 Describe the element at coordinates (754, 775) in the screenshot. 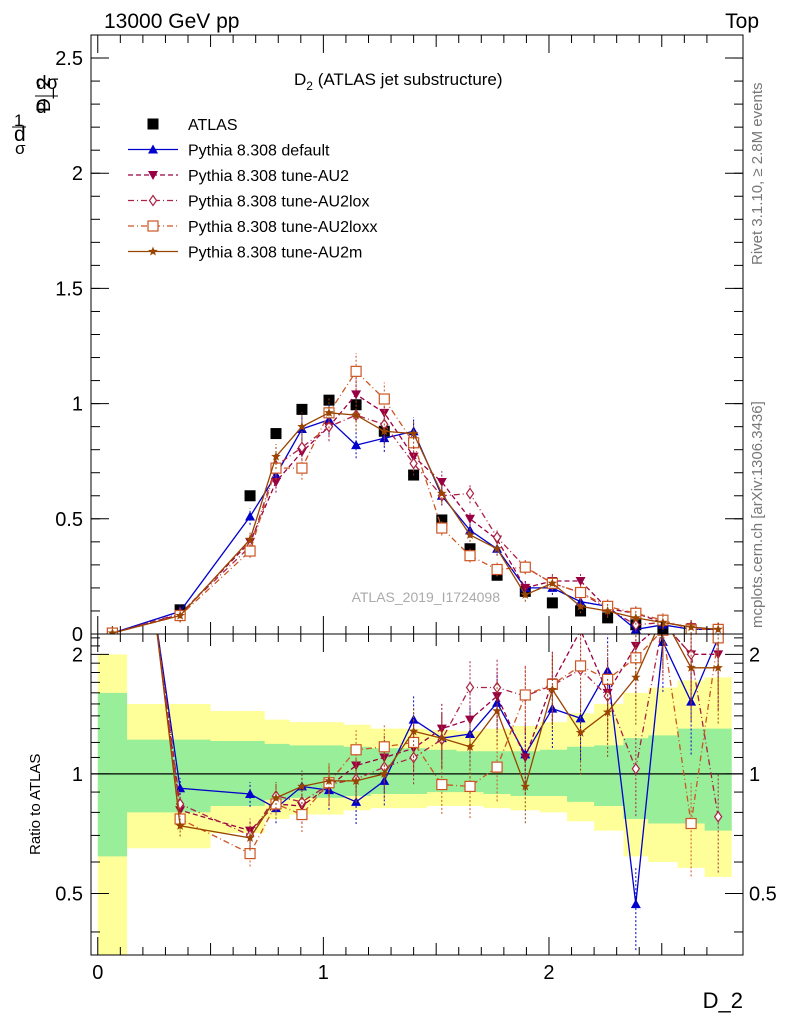

I see `ratio-y-tick-label-right: 1` at that location.